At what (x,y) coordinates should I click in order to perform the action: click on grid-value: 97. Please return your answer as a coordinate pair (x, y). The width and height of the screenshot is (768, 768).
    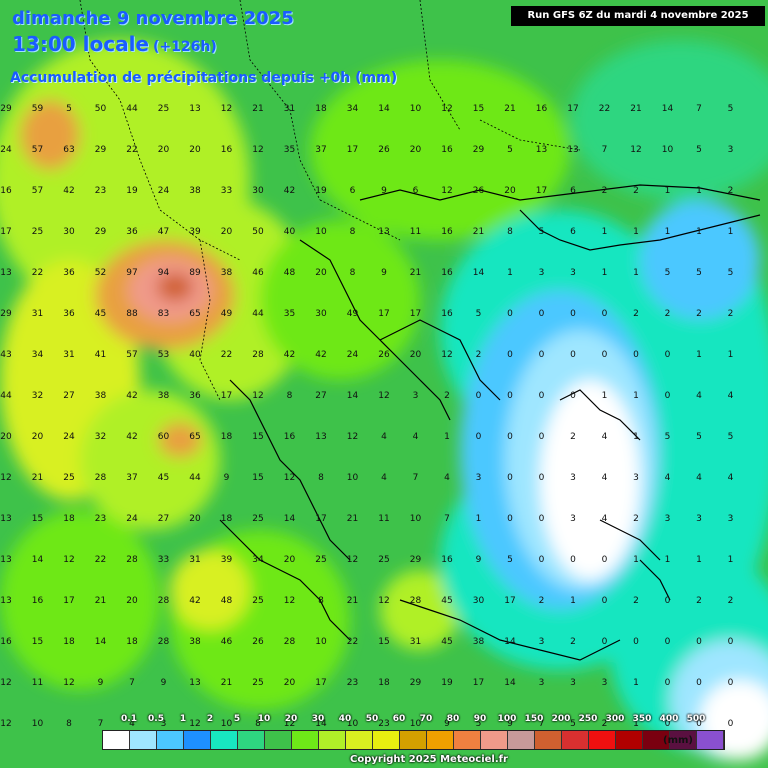
    Looking at the image, I should click on (131, 273).